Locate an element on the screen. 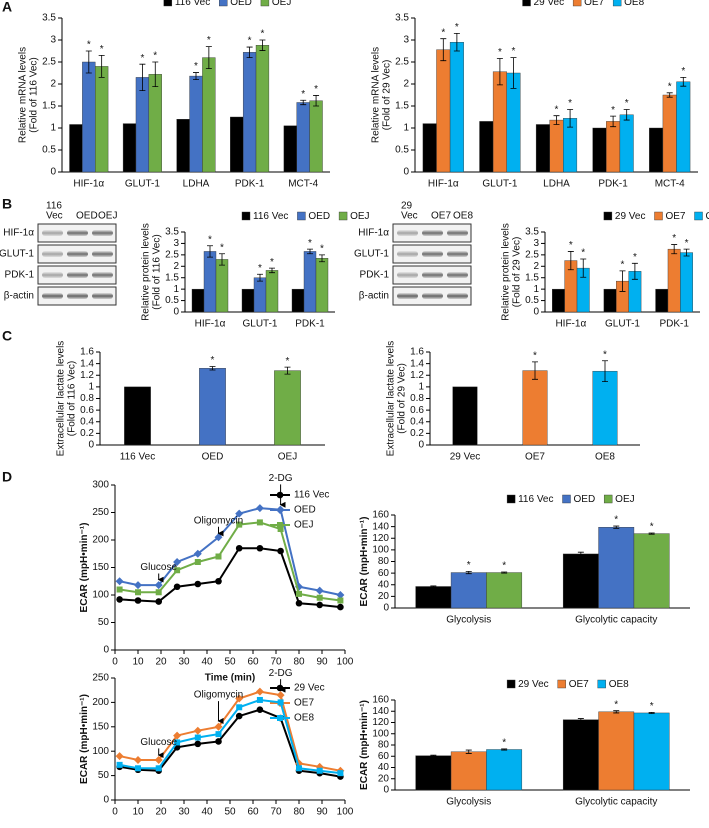 The width and height of the screenshot is (709, 828). y-tick-label: 1.6 is located at coordinates (87, 352).